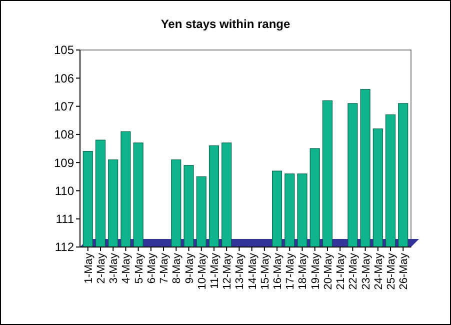 The image size is (451, 325). I want to click on x-tick-label: 4-May, so click(126, 268).